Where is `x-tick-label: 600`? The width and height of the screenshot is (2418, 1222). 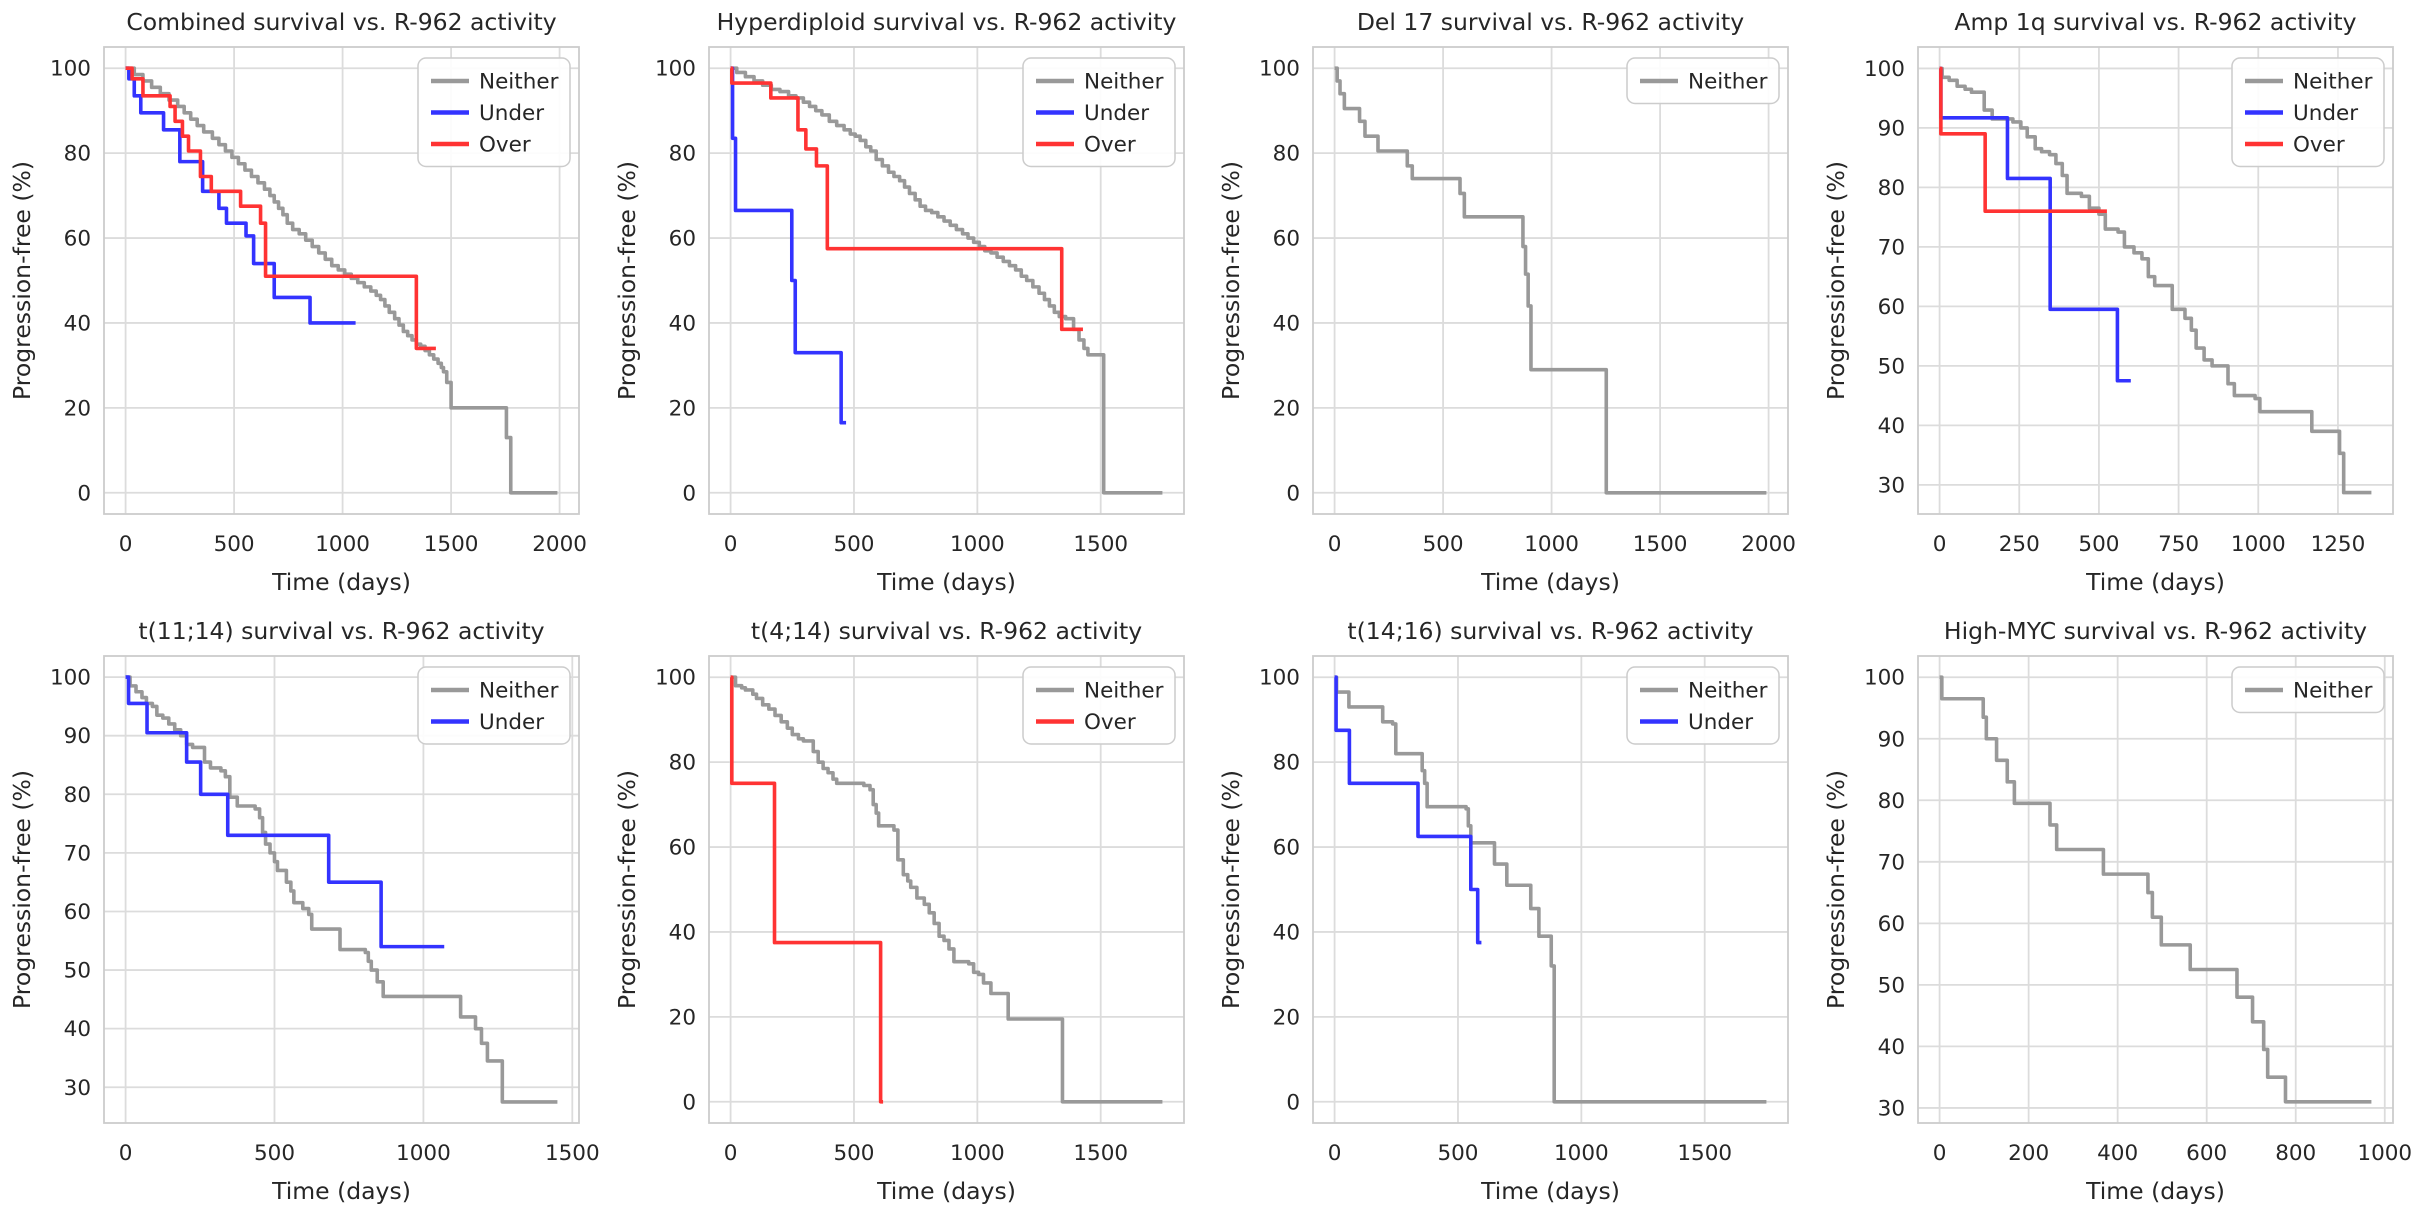 x-tick-label: 600 is located at coordinates (2206, 1153).